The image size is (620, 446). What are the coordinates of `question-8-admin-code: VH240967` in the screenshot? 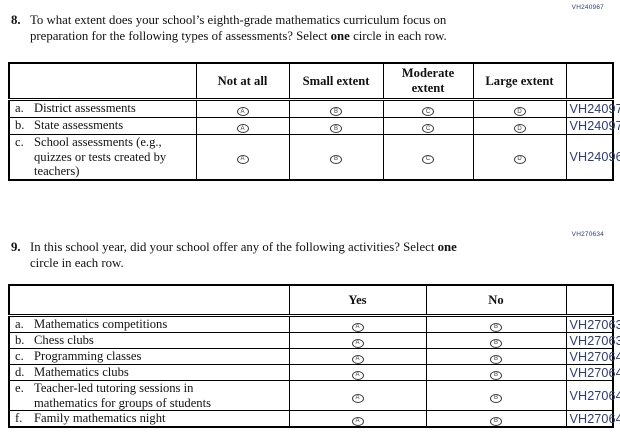 It's located at (587, 7).